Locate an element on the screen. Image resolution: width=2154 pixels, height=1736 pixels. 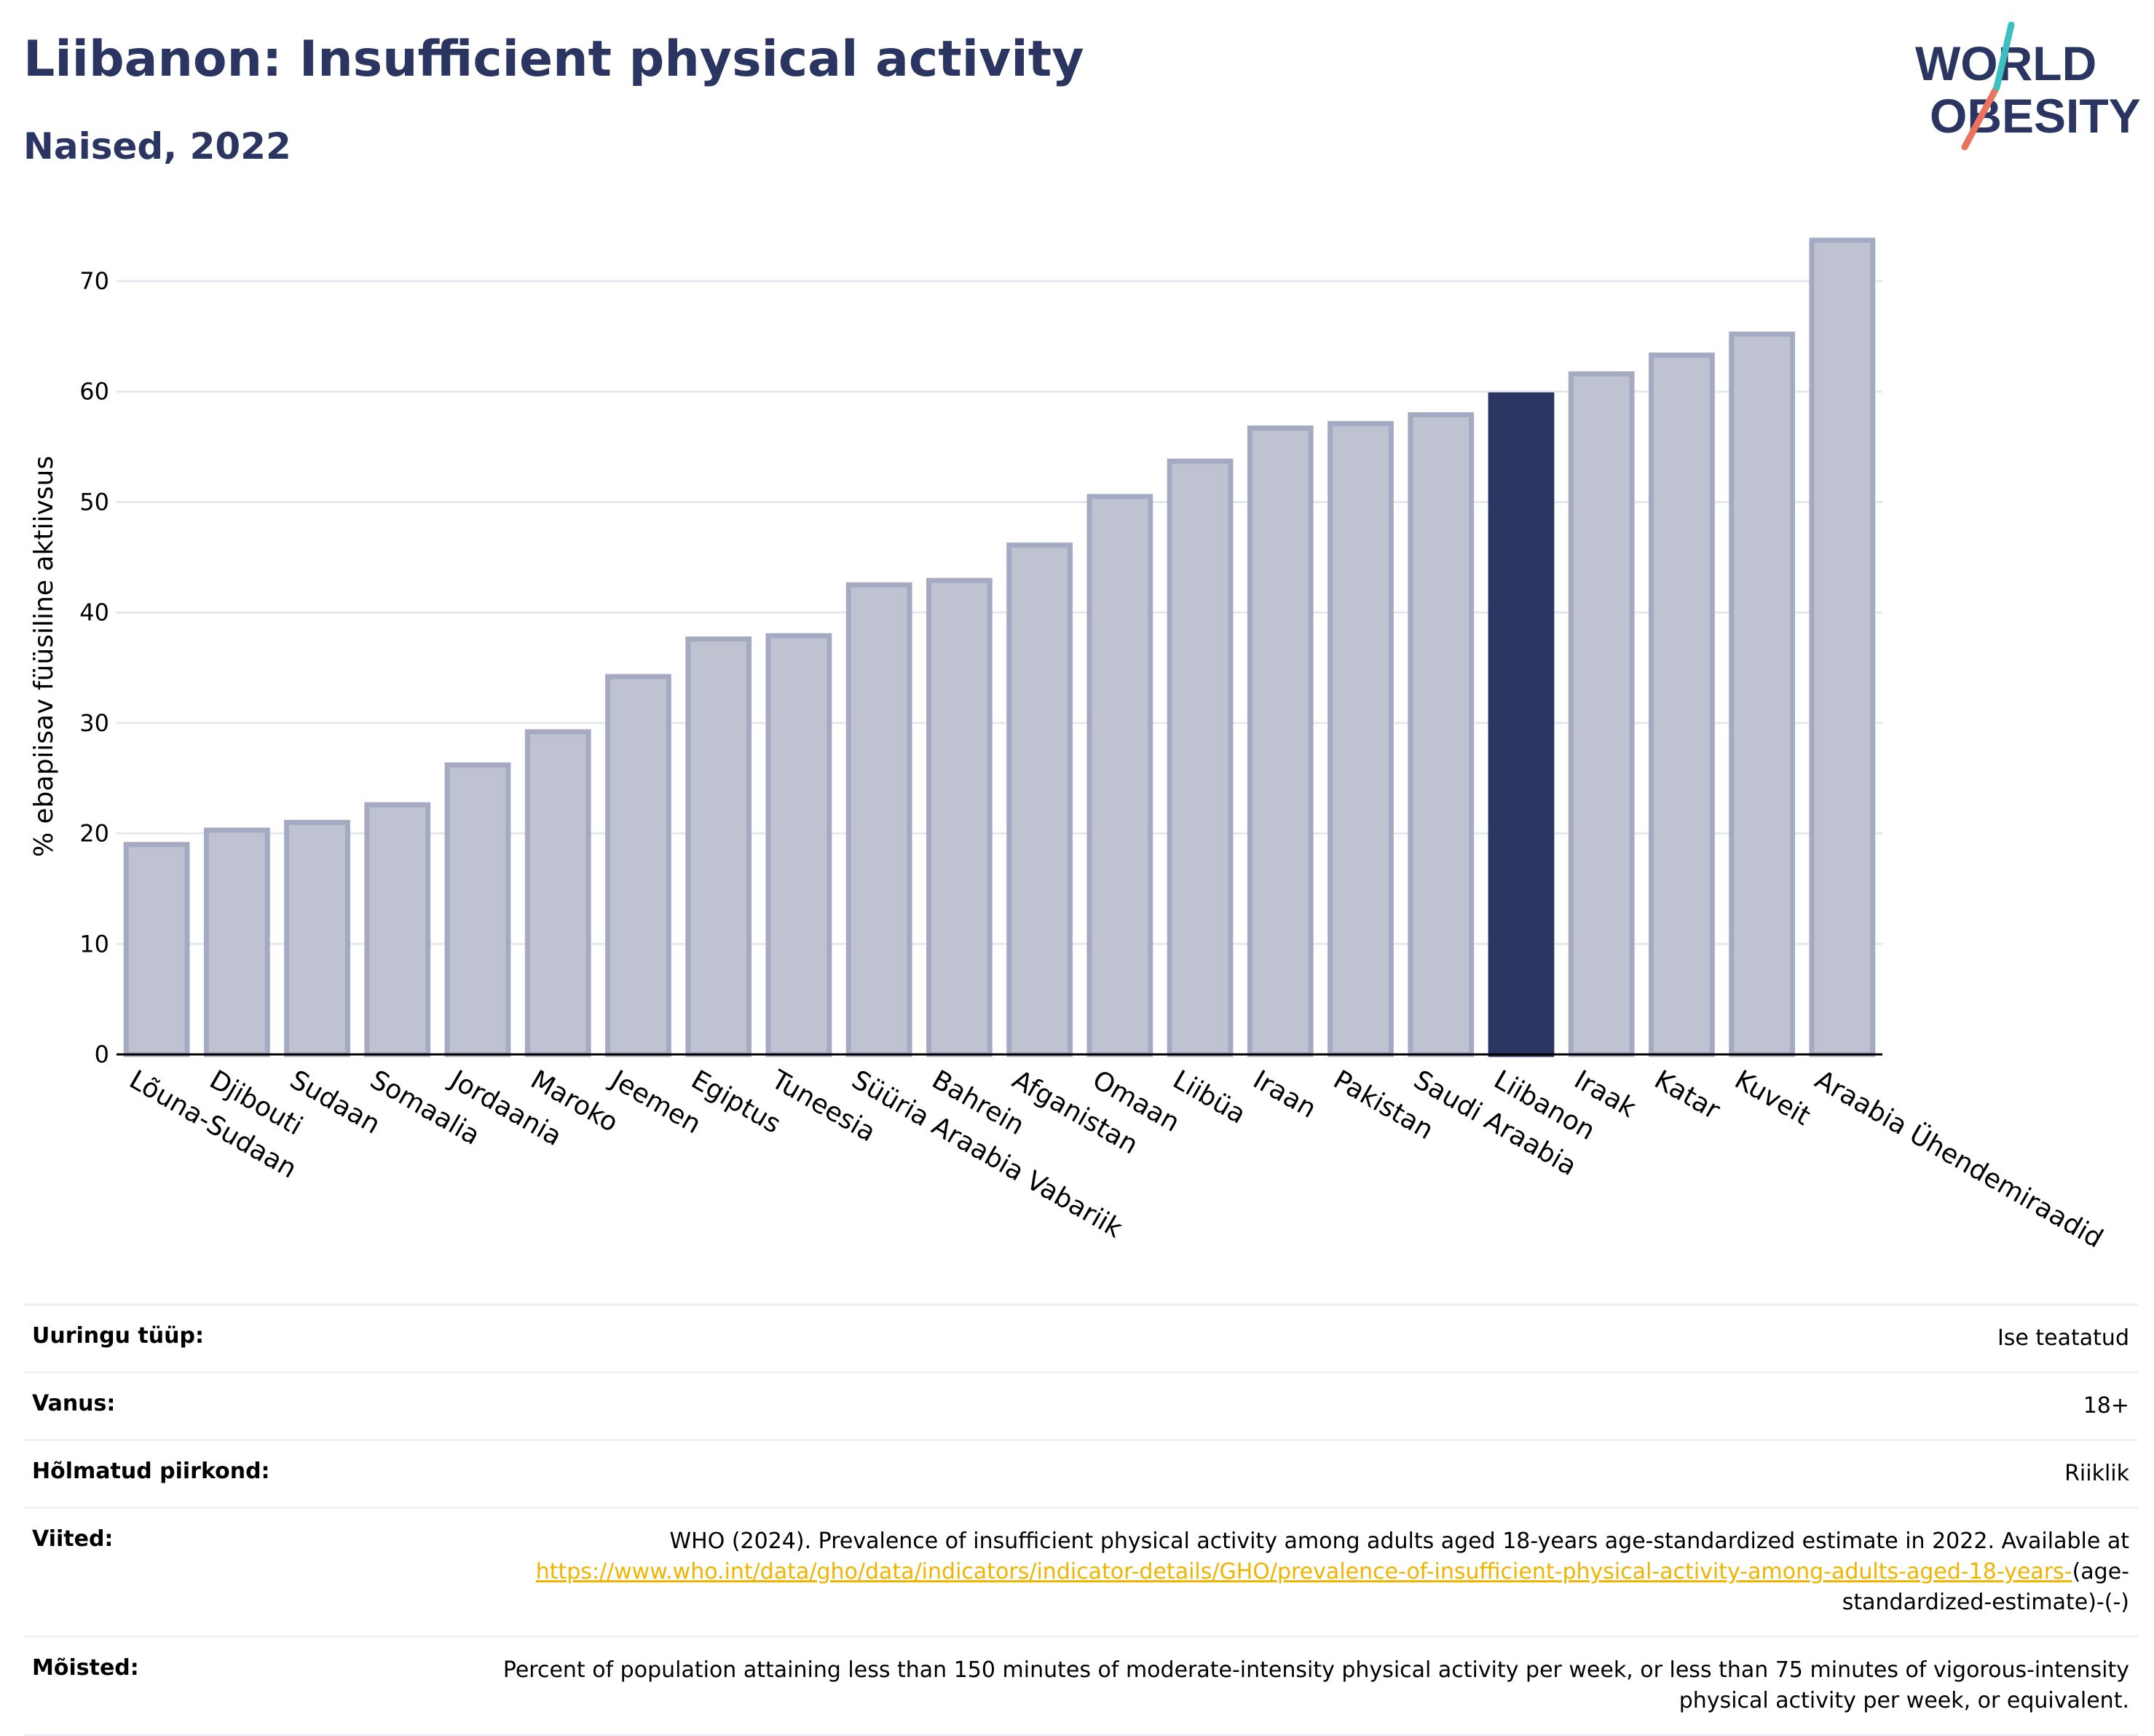
y-tick-label: 60 is located at coordinates (94, 392).